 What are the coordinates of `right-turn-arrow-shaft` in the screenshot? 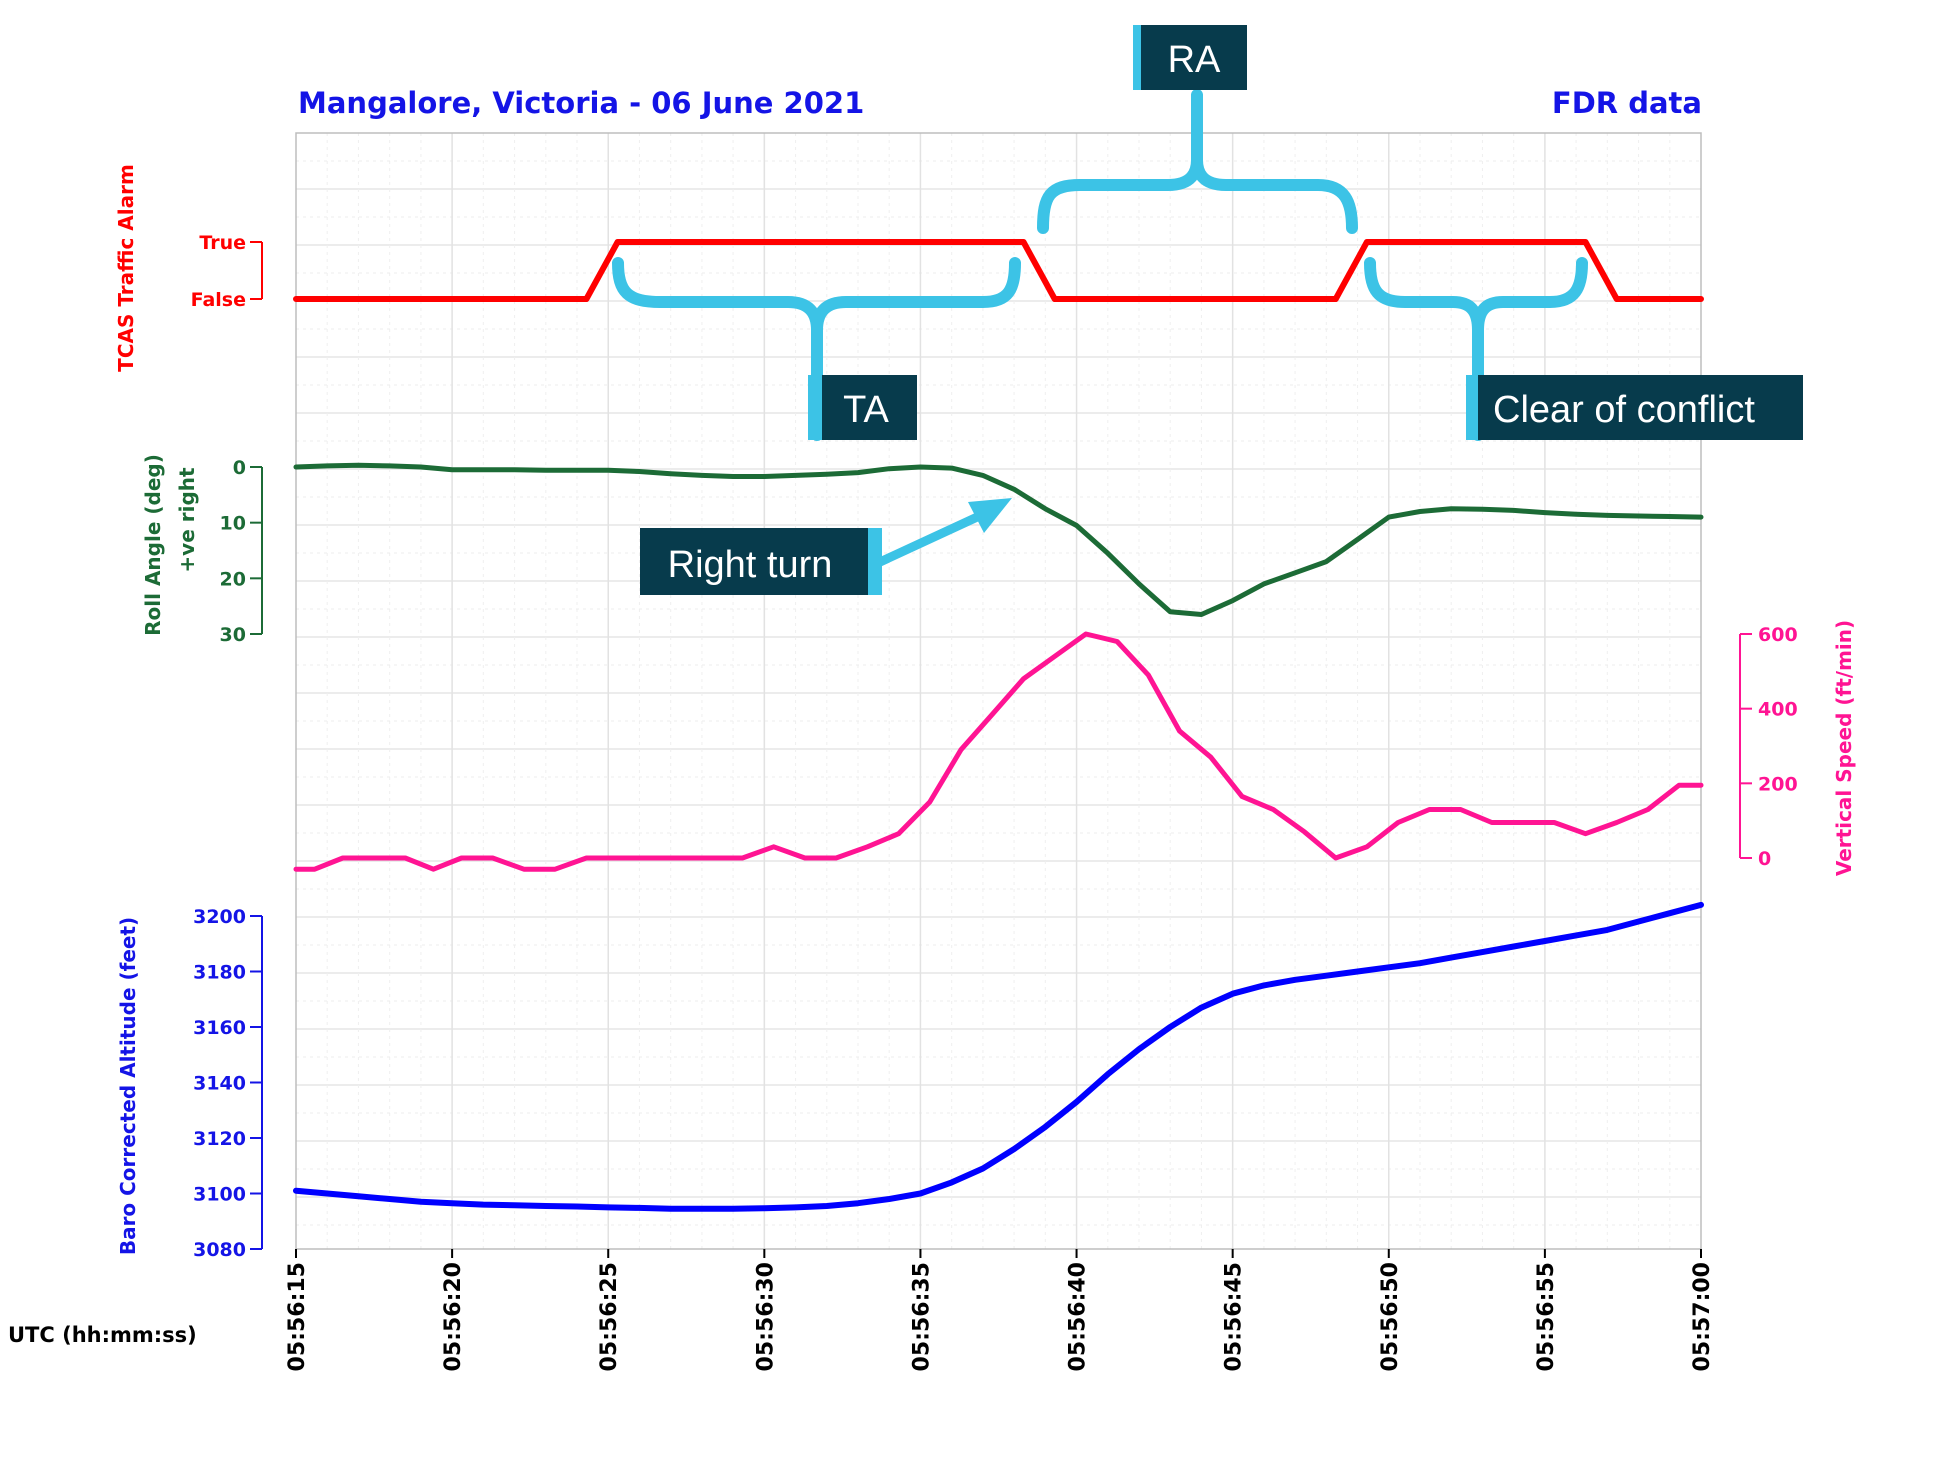 It's located at (934, 537).